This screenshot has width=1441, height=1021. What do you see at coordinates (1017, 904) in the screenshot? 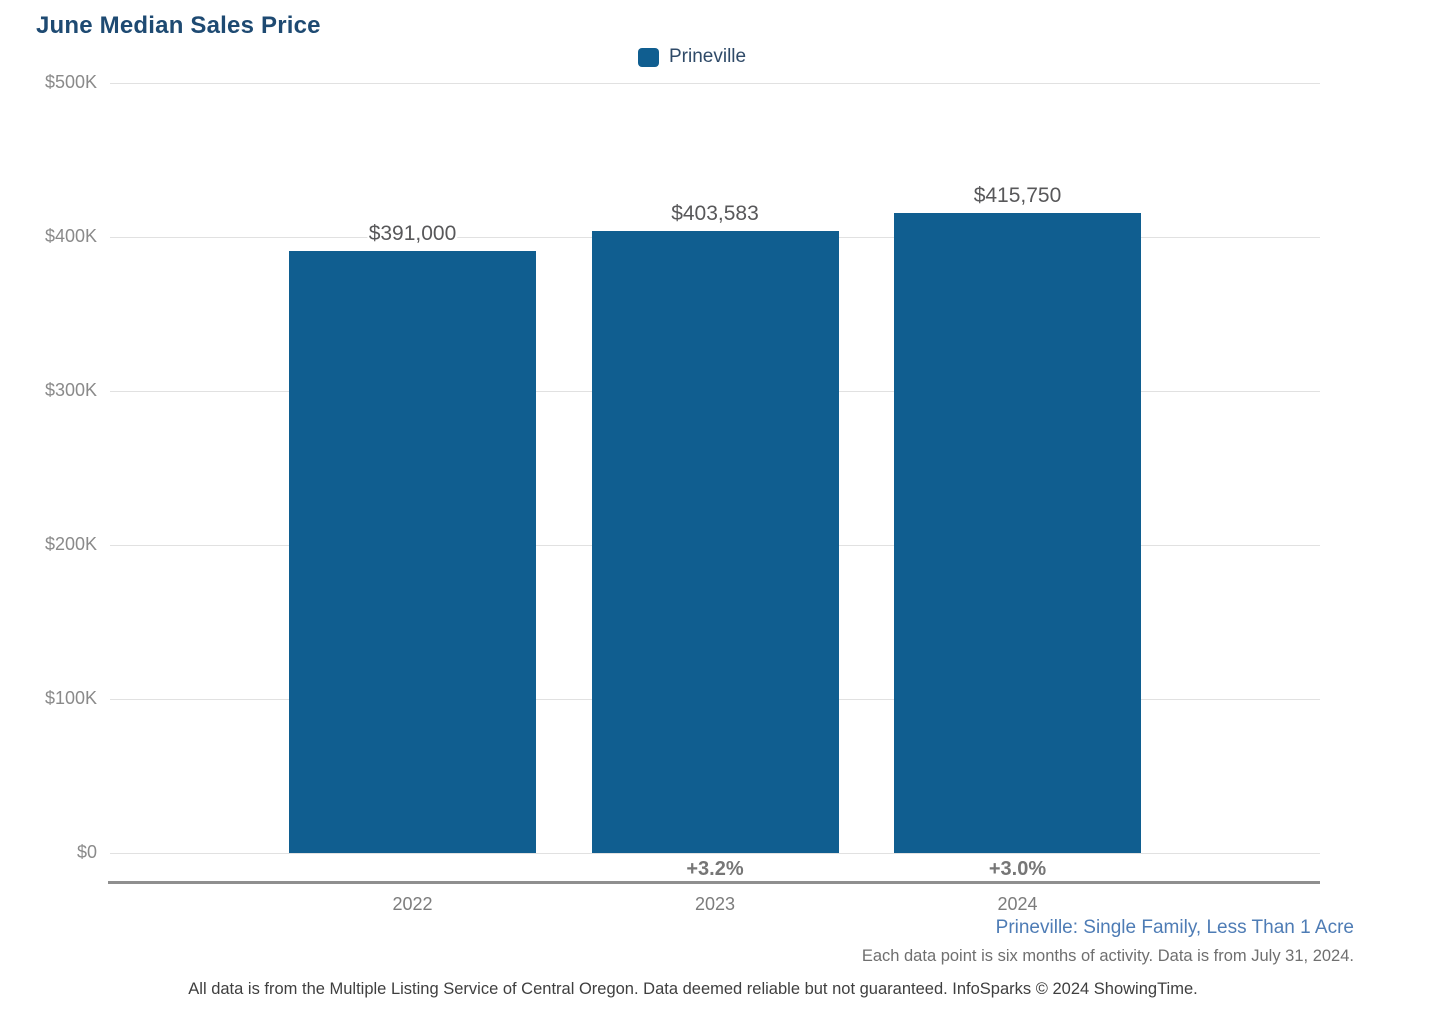
I see `x-axis-tick-label-2024: 2024` at bounding box center [1017, 904].